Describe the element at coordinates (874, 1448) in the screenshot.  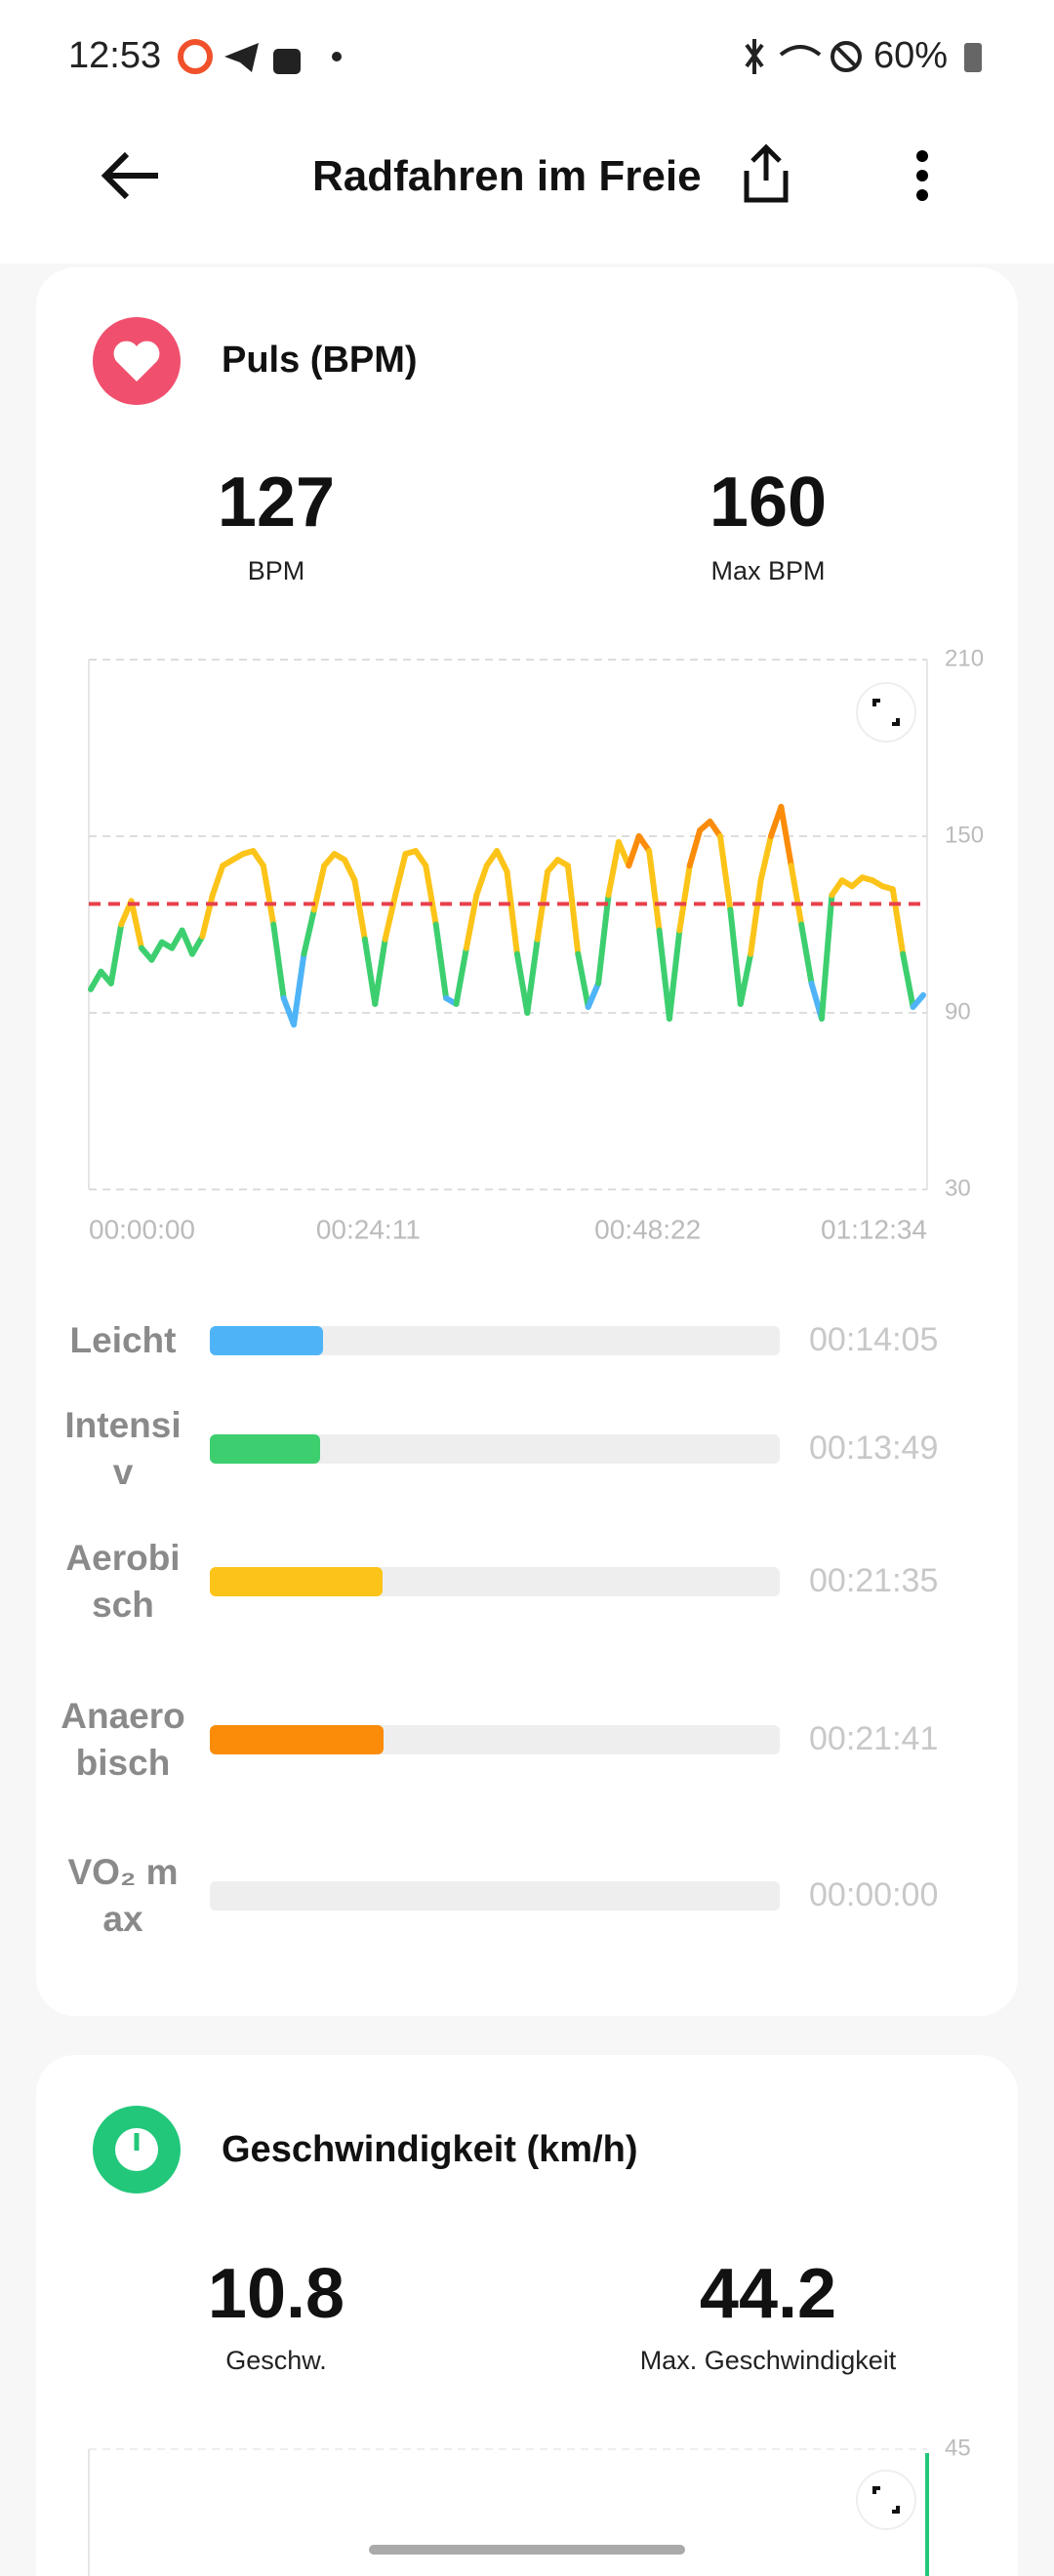
I see `zone-time: 00:13:49` at that location.